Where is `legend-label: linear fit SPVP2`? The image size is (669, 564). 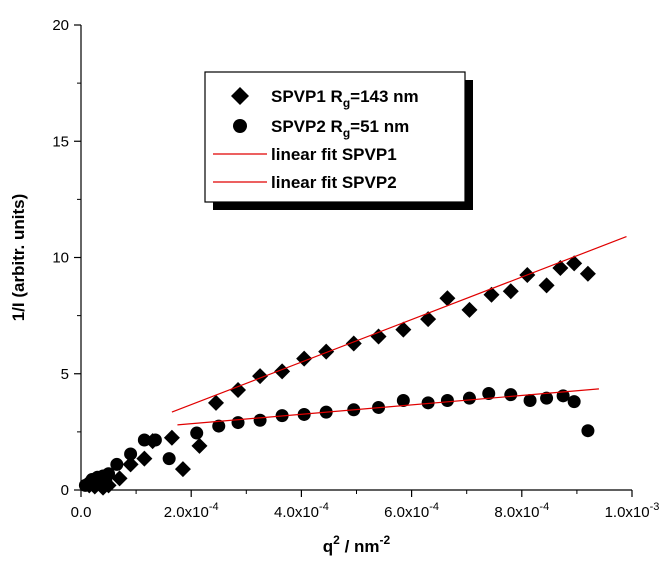 legend-label: linear fit SPVP2 is located at coordinates (334, 182).